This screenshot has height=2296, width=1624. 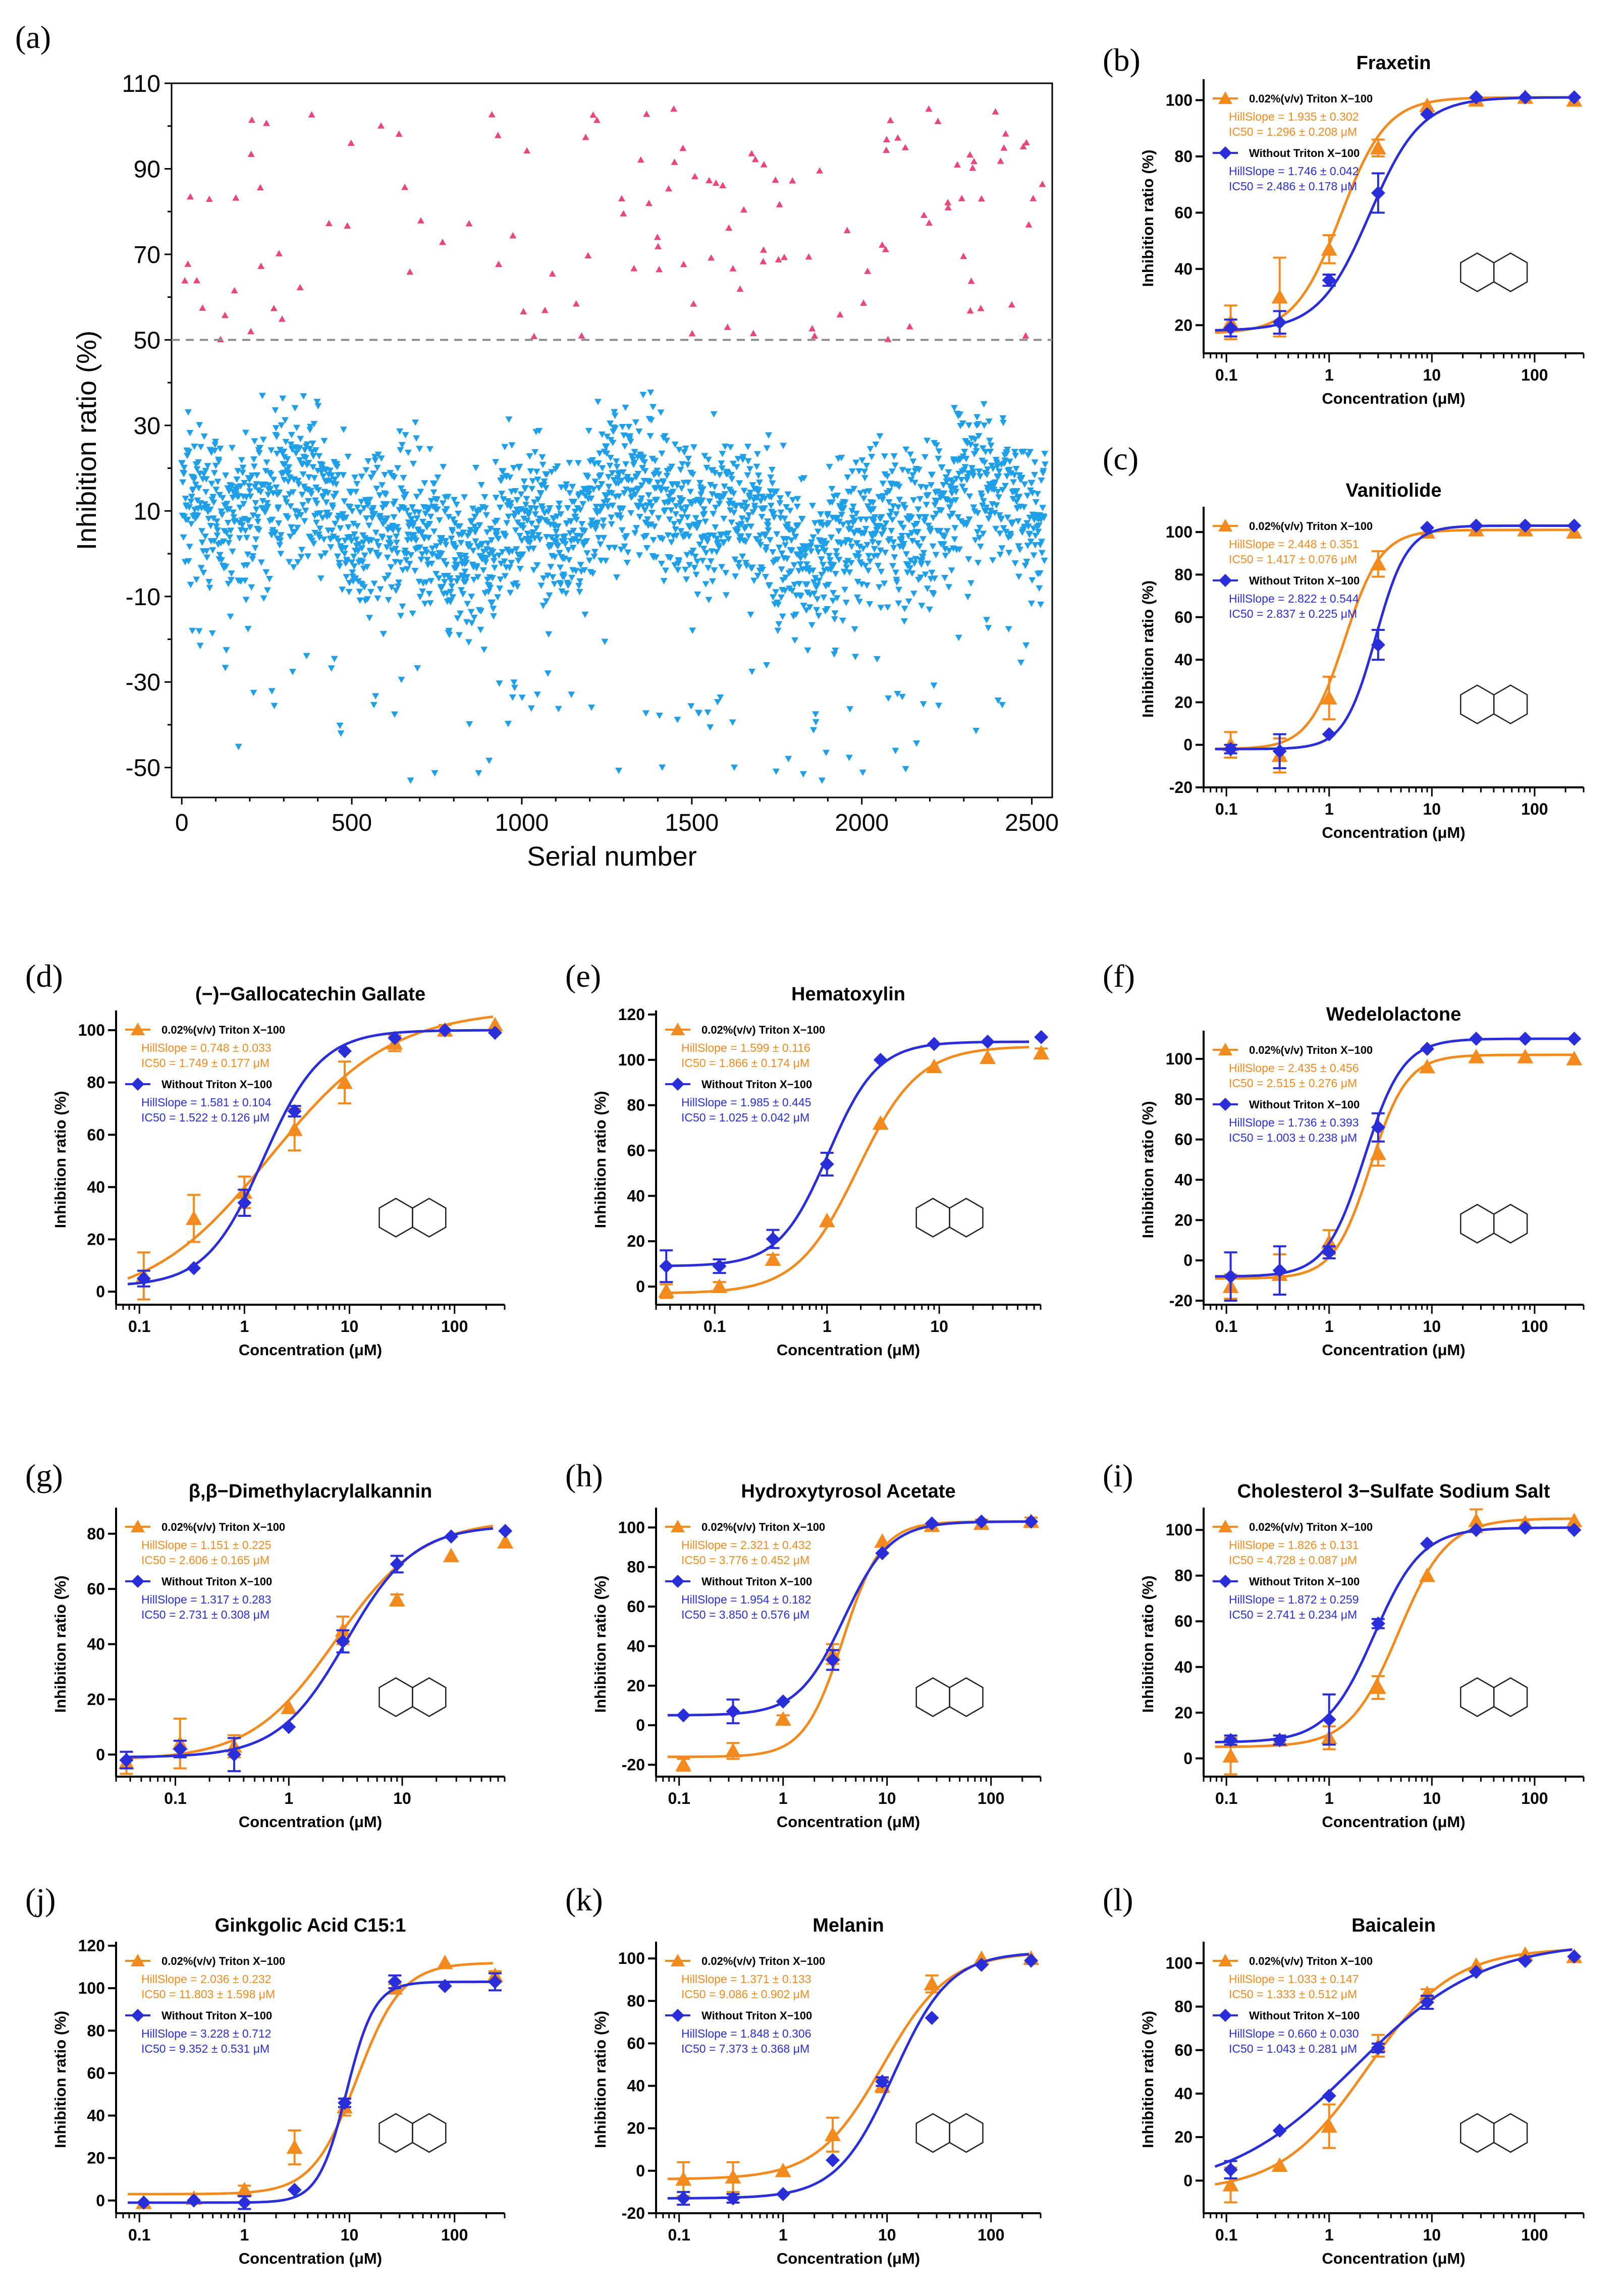 I want to click on series-without-triton, so click(x=1398, y=2064).